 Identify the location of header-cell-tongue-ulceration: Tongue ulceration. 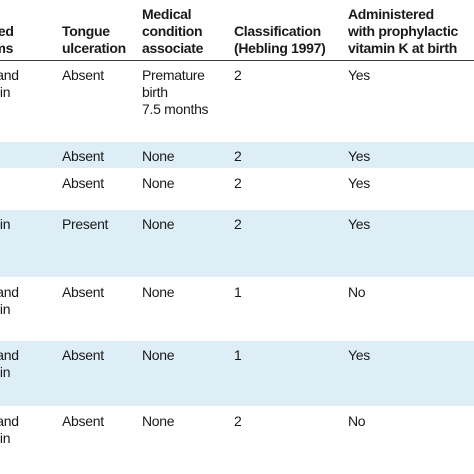
(99, 30).